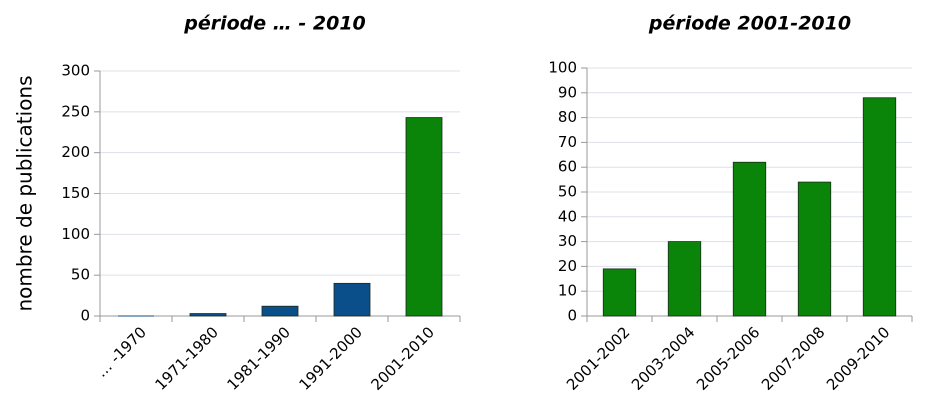 The height and width of the screenshot is (412, 939). Describe the element at coordinates (402, 358) in the screenshot. I see `x-tick-label: 2001-2010` at that location.